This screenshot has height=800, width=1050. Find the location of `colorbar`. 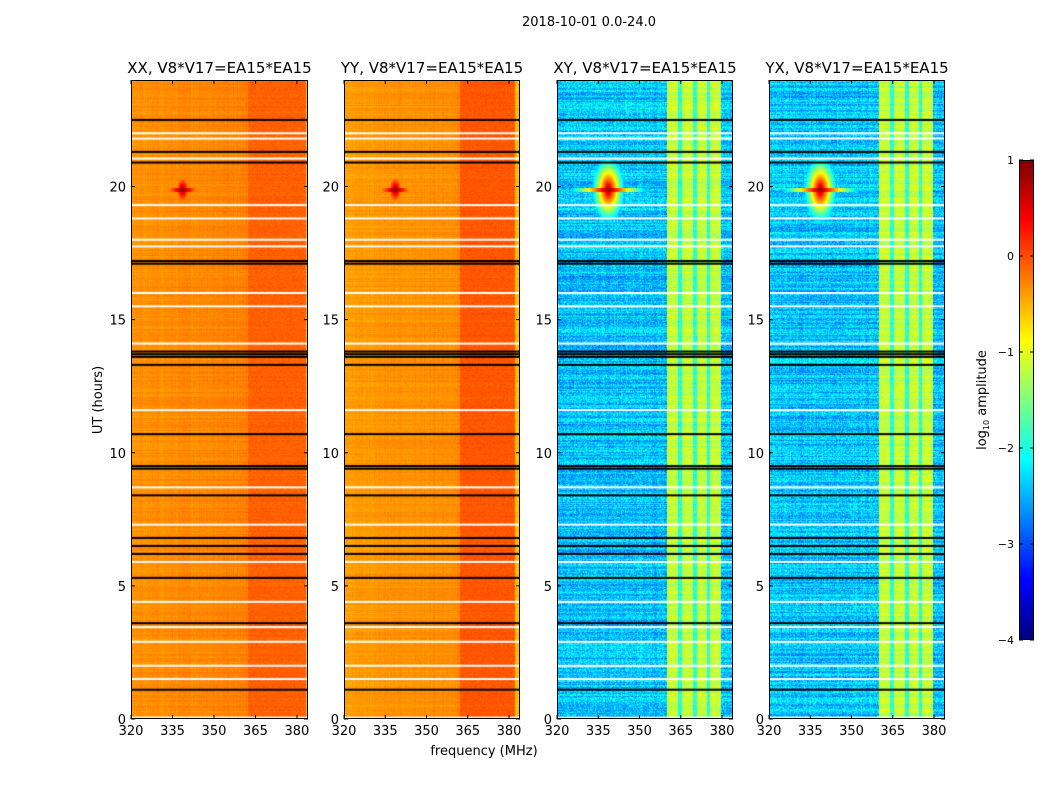

colorbar is located at coordinates (1026, 400).